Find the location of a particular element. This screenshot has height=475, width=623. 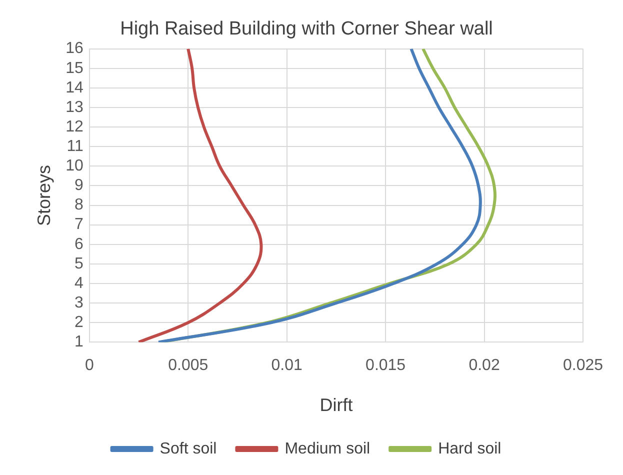

y-tick-label: 5 is located at coordinates (79, 263).